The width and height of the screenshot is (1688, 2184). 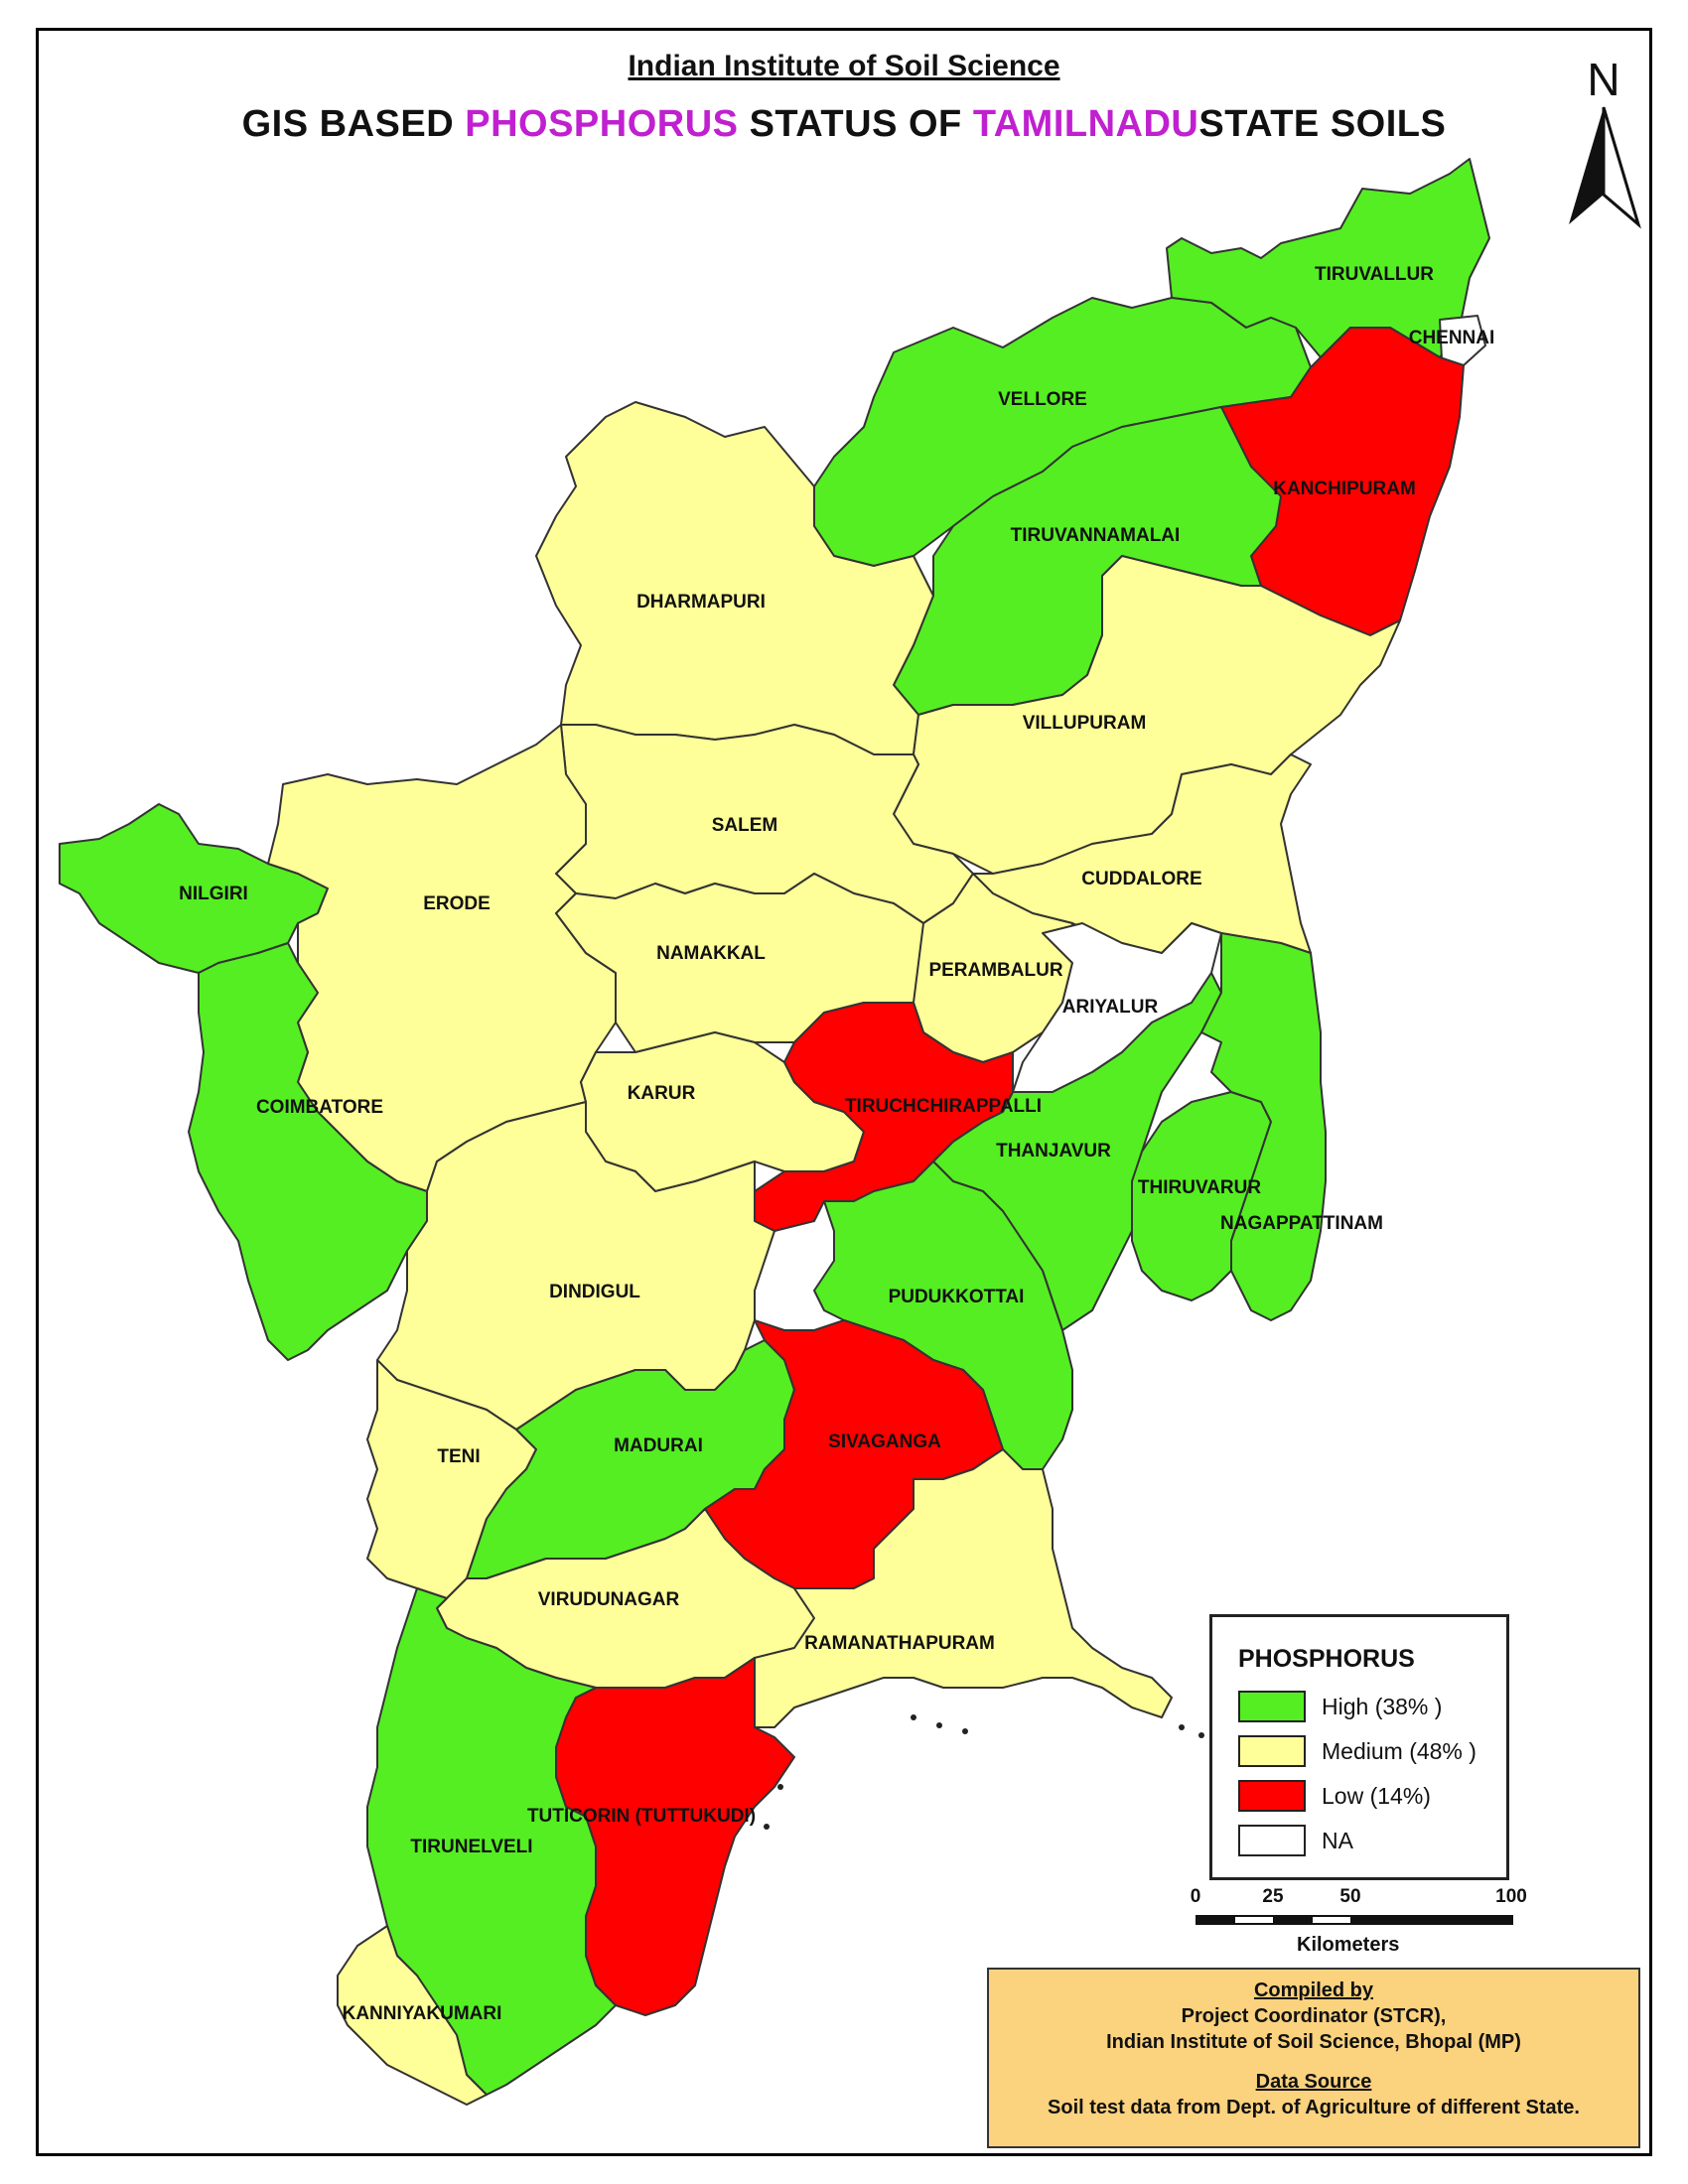 What do you see at coordinates (1195, 1896) in the screenshot?
I see `scale-tick: 0` at bounding box center [1195, 1896].